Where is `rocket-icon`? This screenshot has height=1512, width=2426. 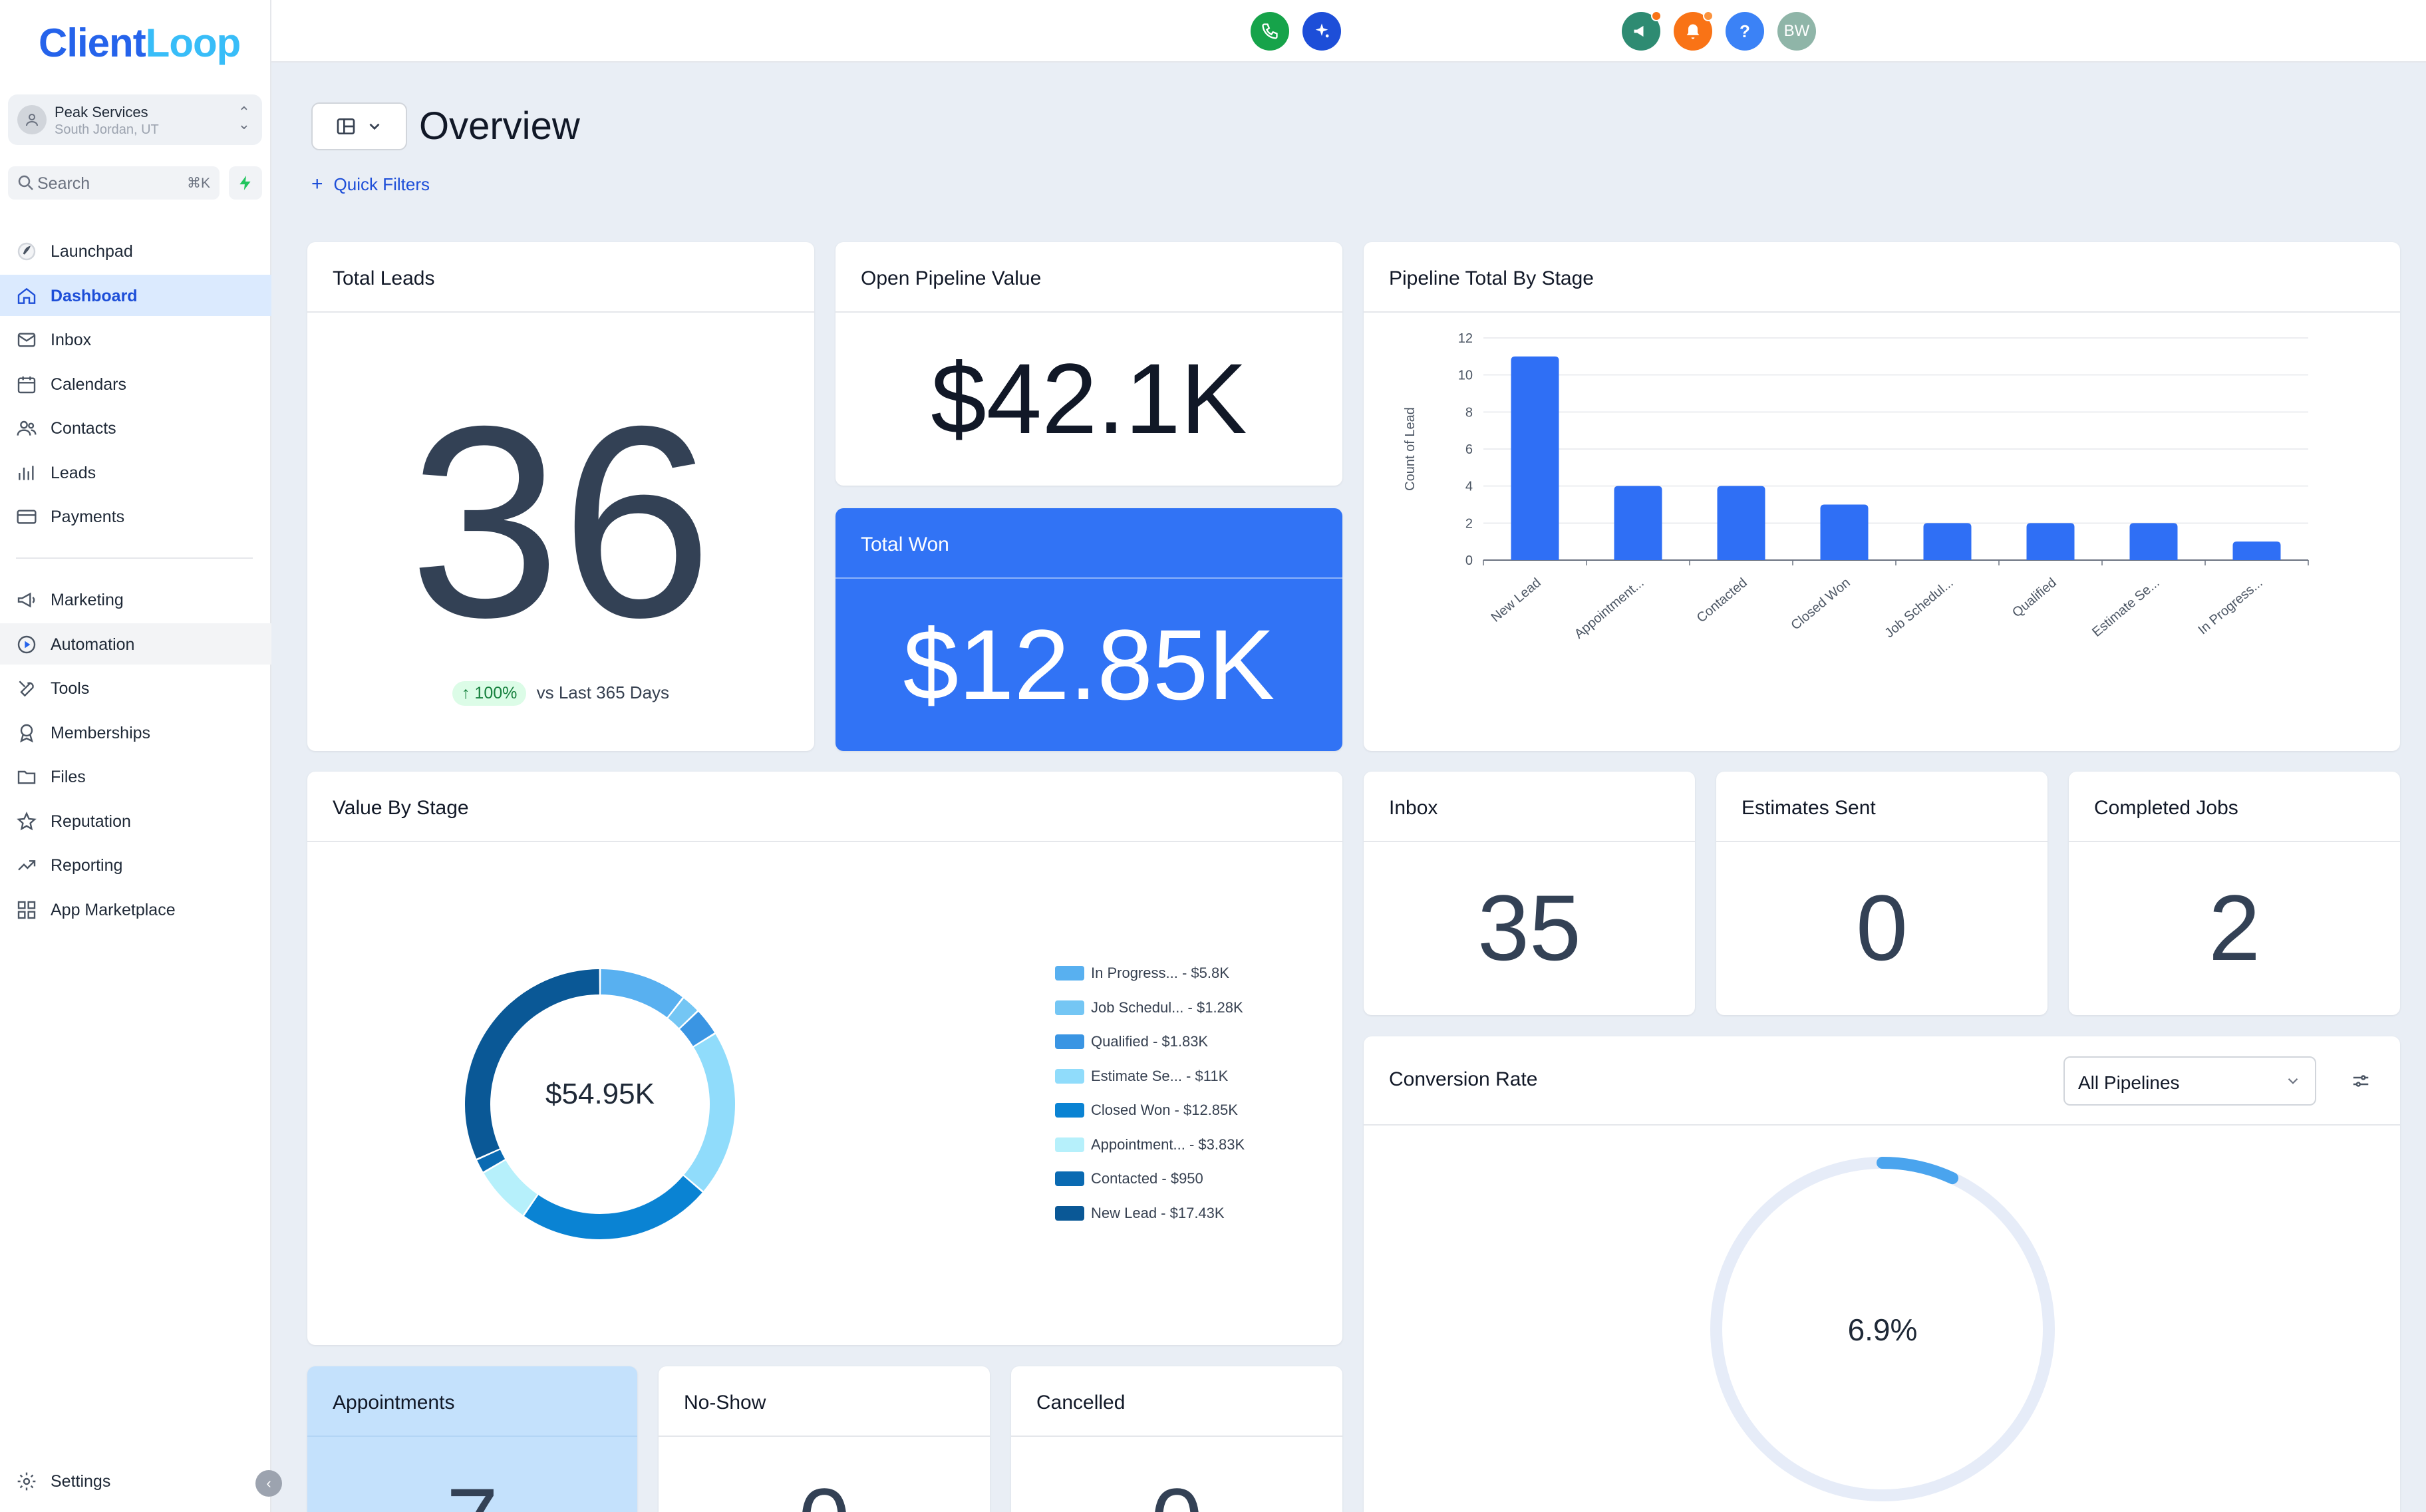 rocket-icon is located at coordinates (26, 251).